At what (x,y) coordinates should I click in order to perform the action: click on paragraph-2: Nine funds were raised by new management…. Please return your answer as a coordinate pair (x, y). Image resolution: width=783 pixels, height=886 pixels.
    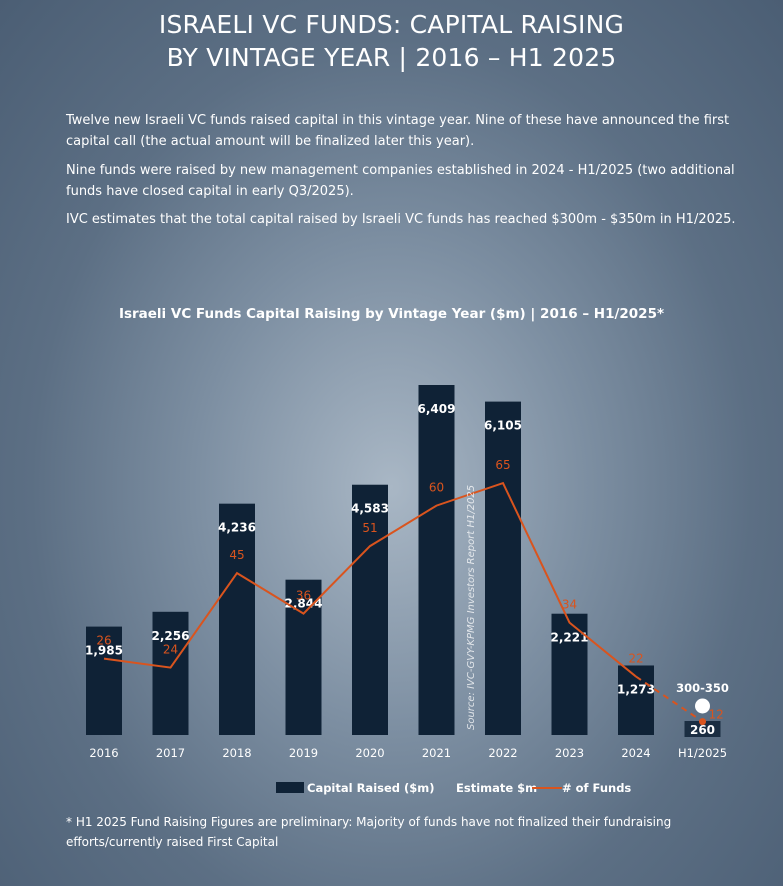
    Looking at the image, I should click on (400, 181).